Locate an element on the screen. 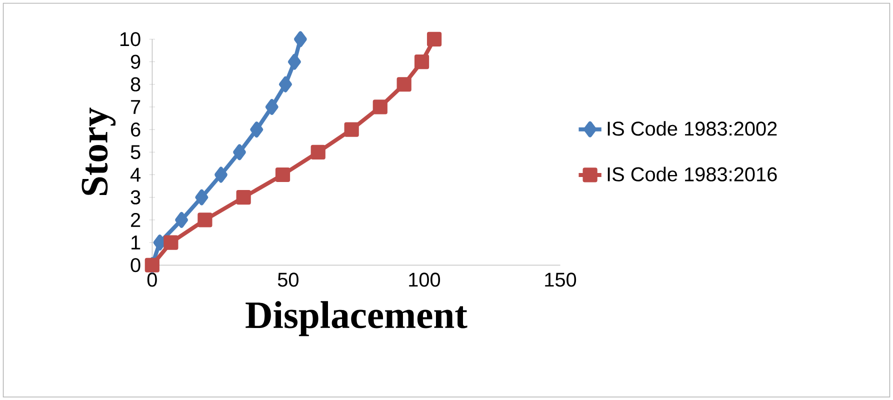 The height and width of the screenshot is (400, 893). x-axis-title: Displacement is located at coordinates (357, 318).